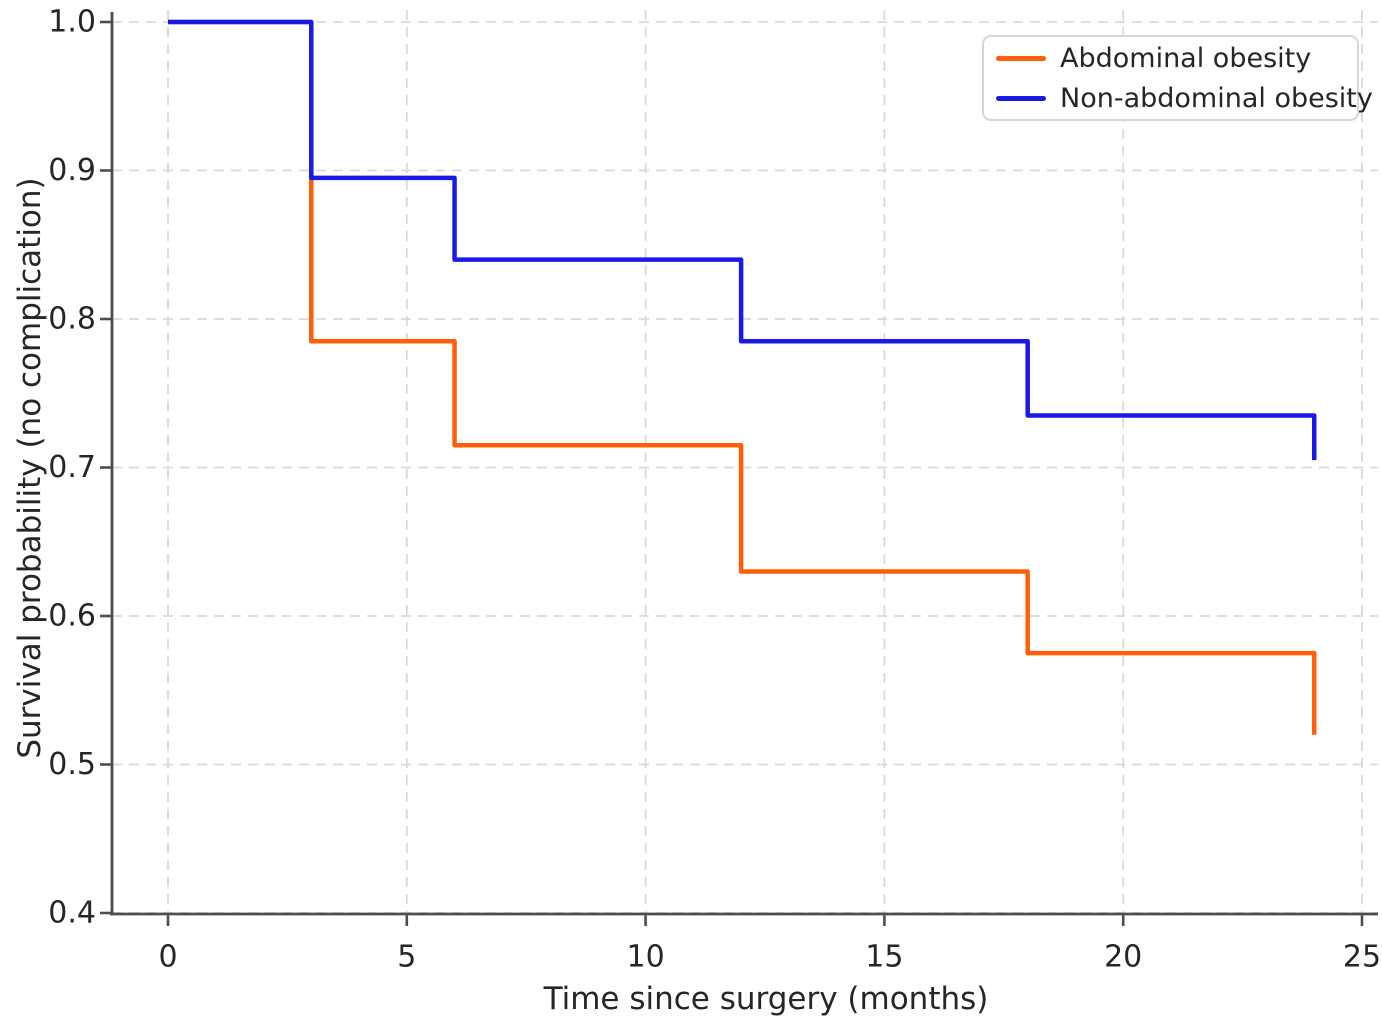 The width and height of the screenshot is (1382, 1028). I want to click on x-tick-label: 5, so click(406, 957).